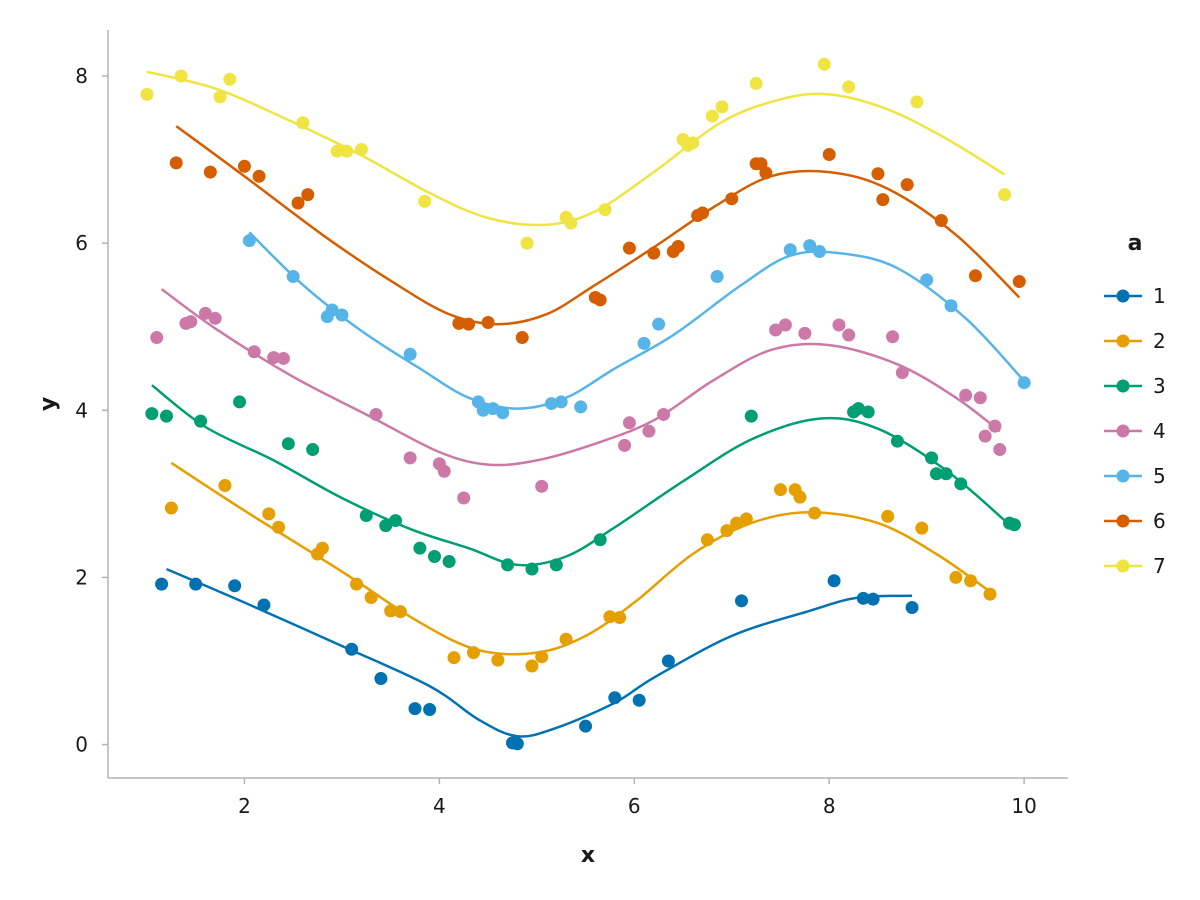 This screenshot has height=900, width=1200. Describe the element at coordinates (1135, 476) in the screenshot. I see `legend-item-5: 5` at that location.